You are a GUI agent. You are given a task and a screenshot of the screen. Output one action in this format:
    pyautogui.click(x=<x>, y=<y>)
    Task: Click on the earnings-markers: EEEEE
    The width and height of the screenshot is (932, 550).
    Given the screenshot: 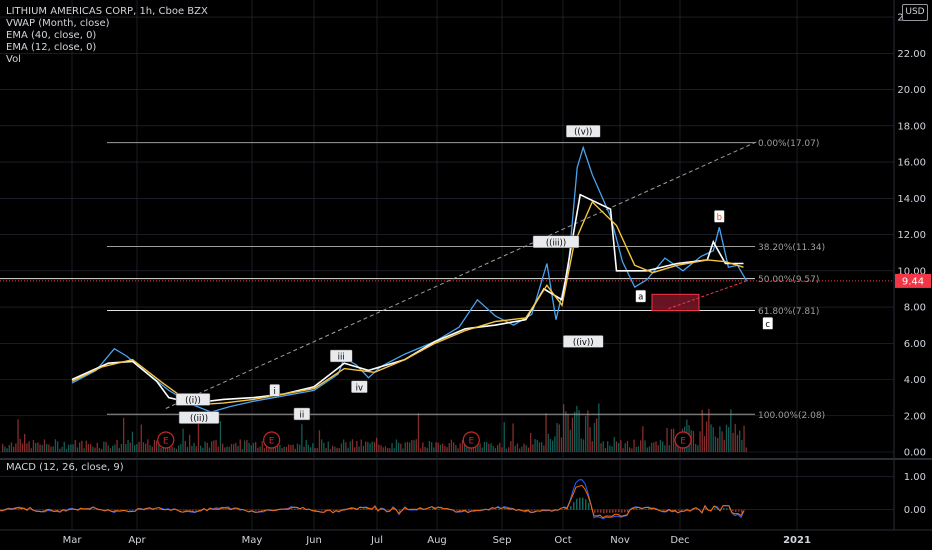 What is the action you would take?
    pyautogui.click(x=544, y=440)
    